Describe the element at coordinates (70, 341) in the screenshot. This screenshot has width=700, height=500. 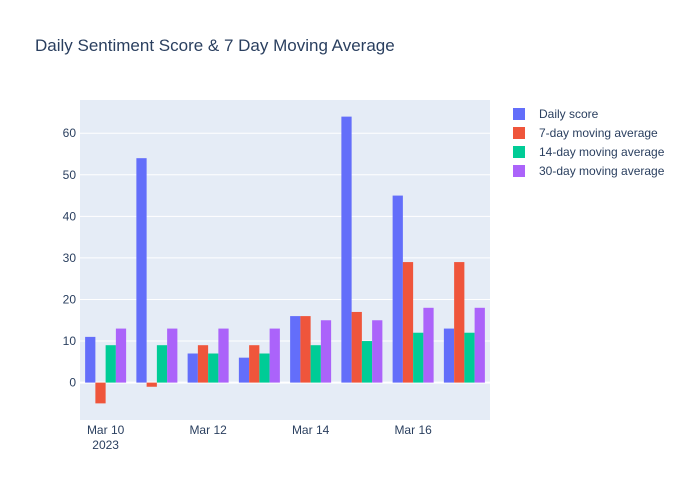
I see `y-tick-label: 10` at that location.